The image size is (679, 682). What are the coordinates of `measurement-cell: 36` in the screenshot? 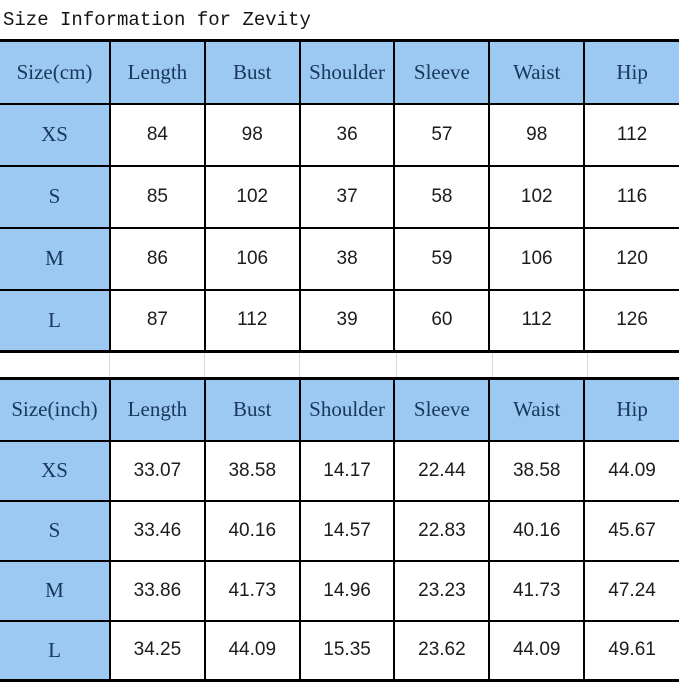 It's located at (347, 134).